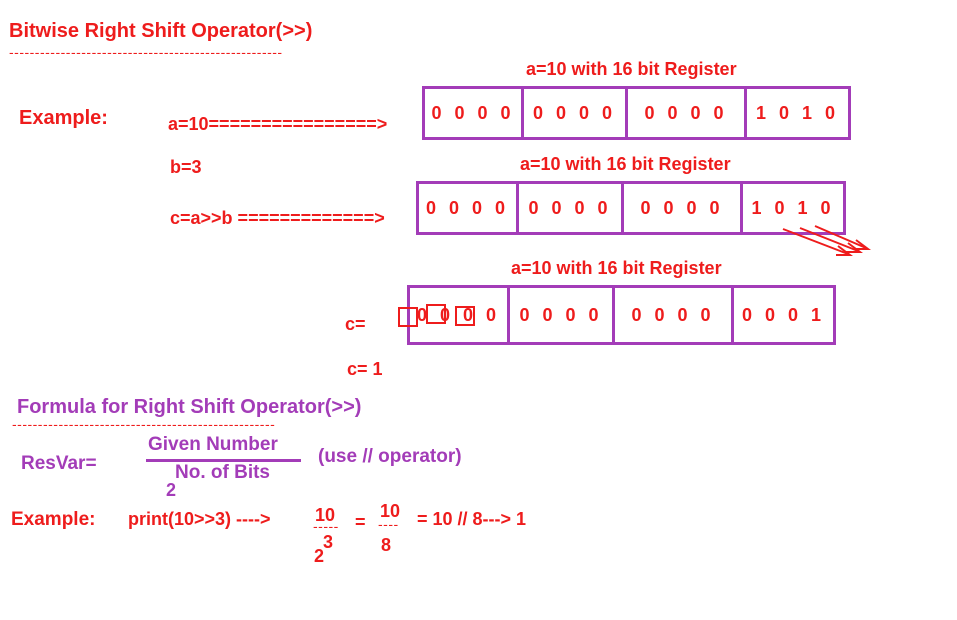 This screenshot has height=620, width=957. I want to click on formula-base: 2, so click(171, 490).